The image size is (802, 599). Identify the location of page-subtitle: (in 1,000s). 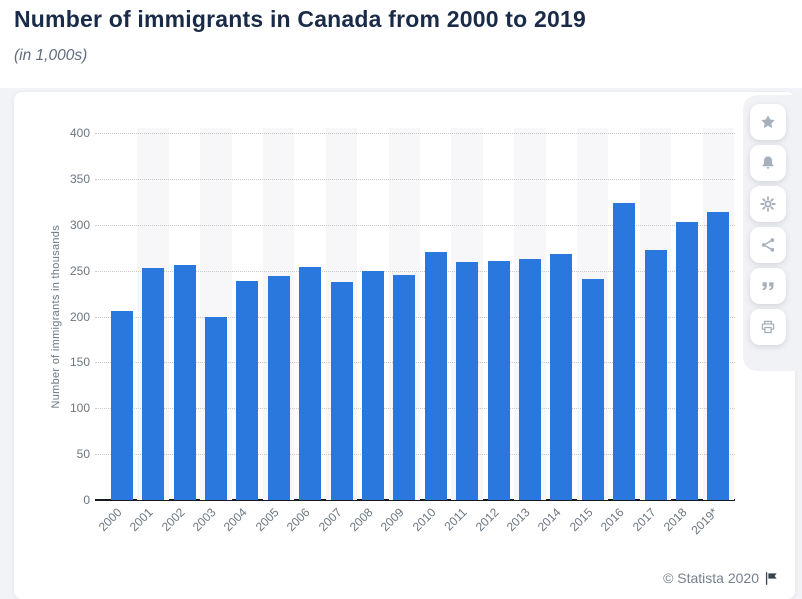
(51, 55).